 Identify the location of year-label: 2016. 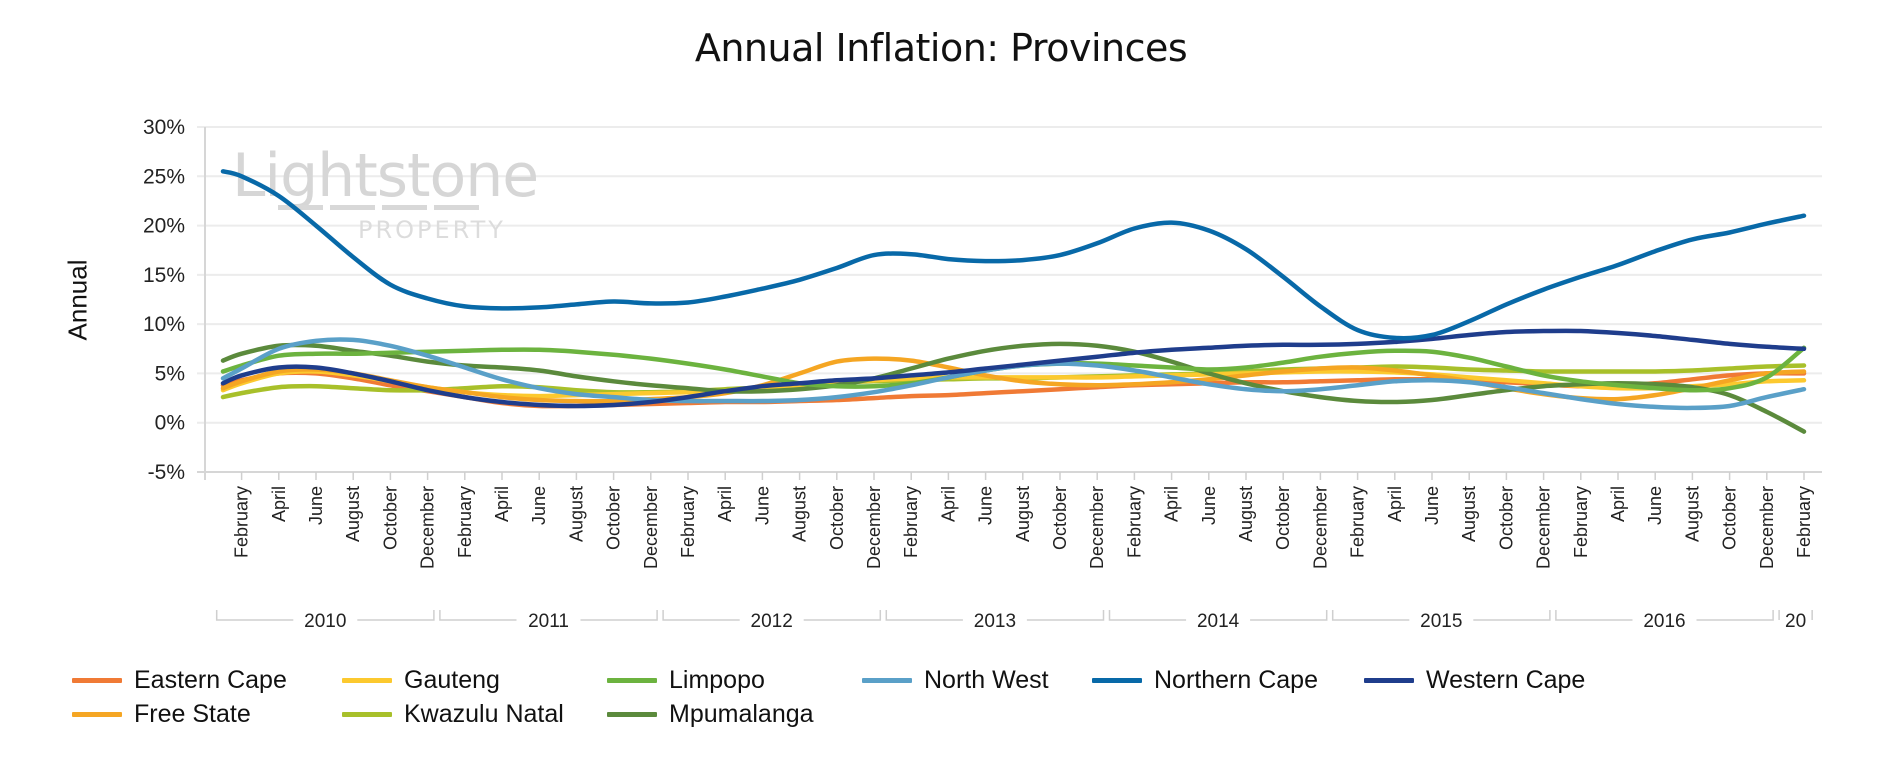
(1664, 621).